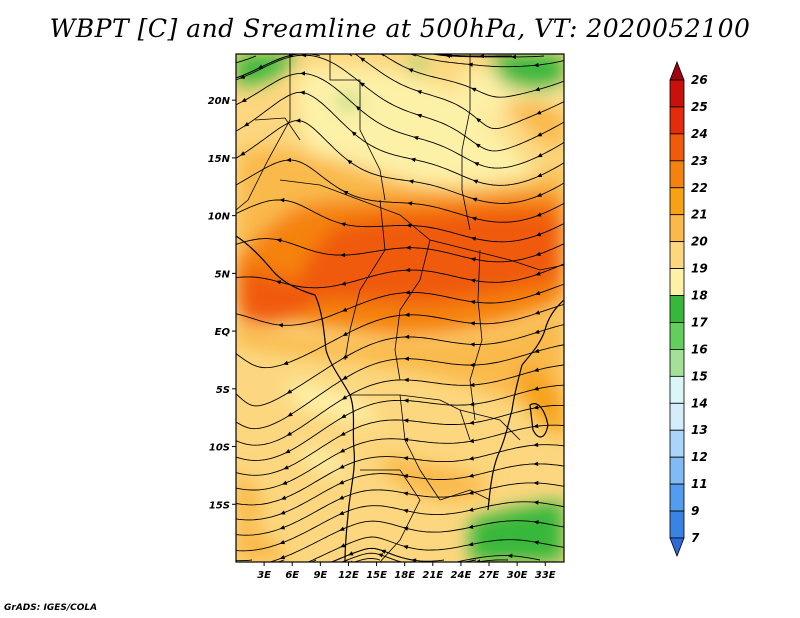 This screenshot has height=618, width=800. I want to click on colorbar-top-arrow, so click(677, 70).